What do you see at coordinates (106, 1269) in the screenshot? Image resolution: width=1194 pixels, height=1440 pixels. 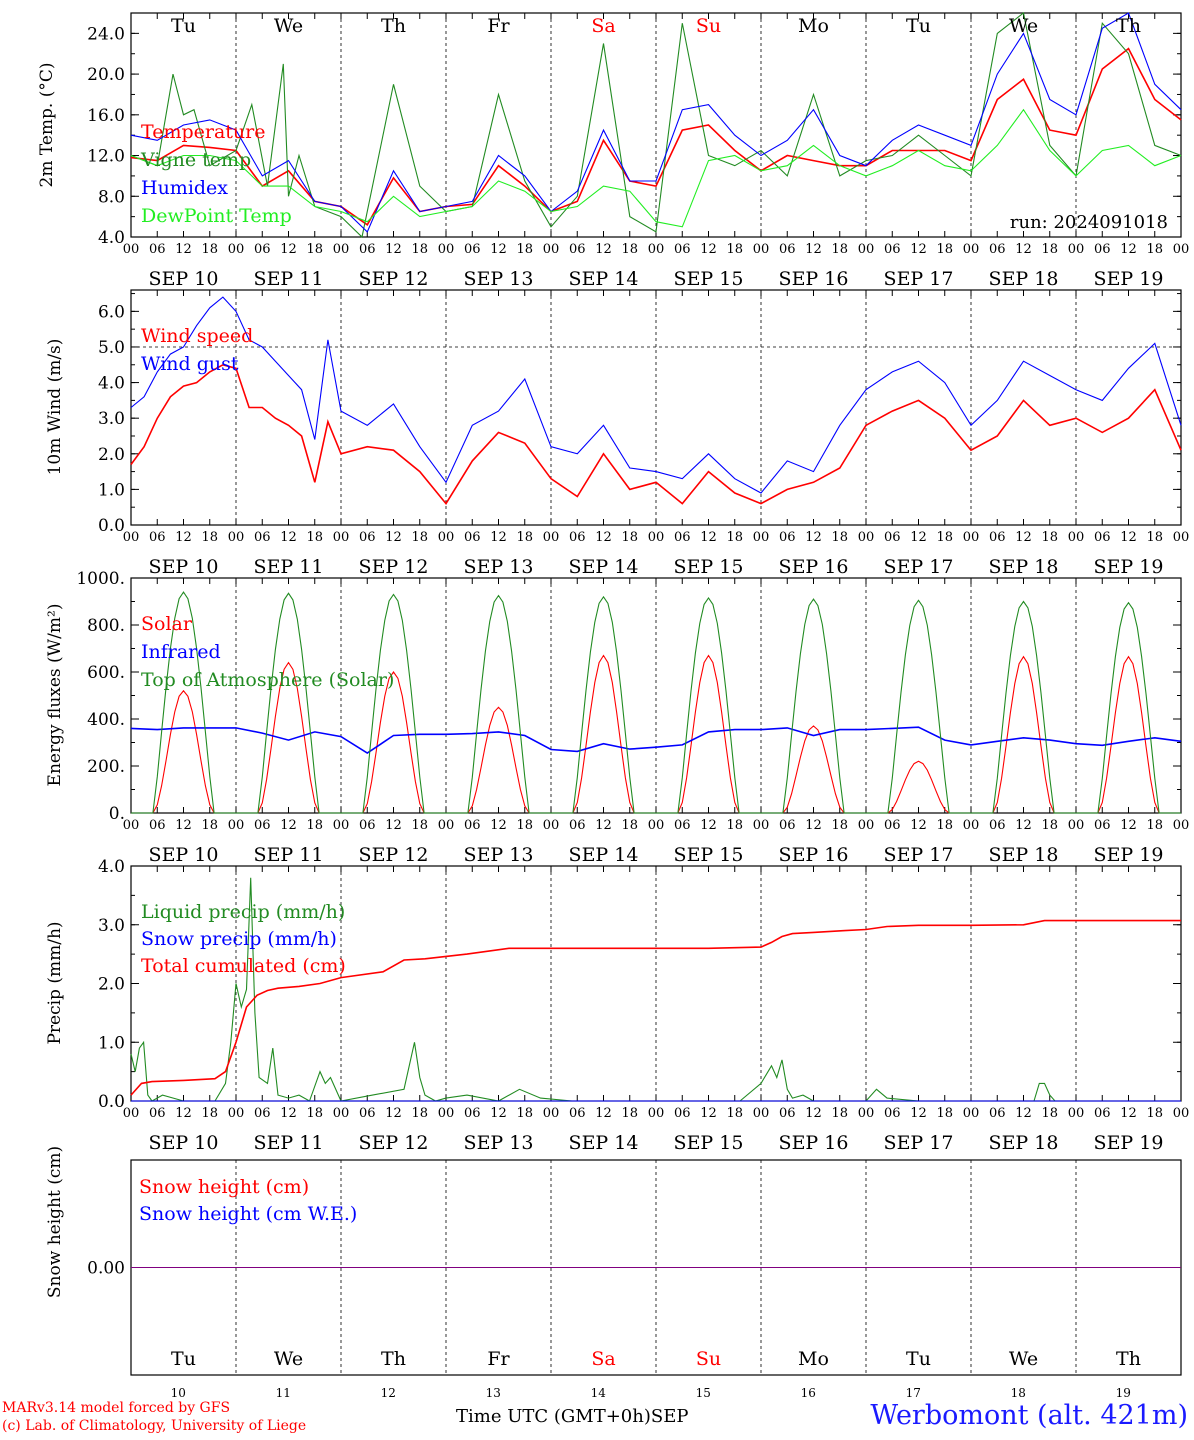 I see `y-tick-label: 0.00` at bounding box center [106, 1269].